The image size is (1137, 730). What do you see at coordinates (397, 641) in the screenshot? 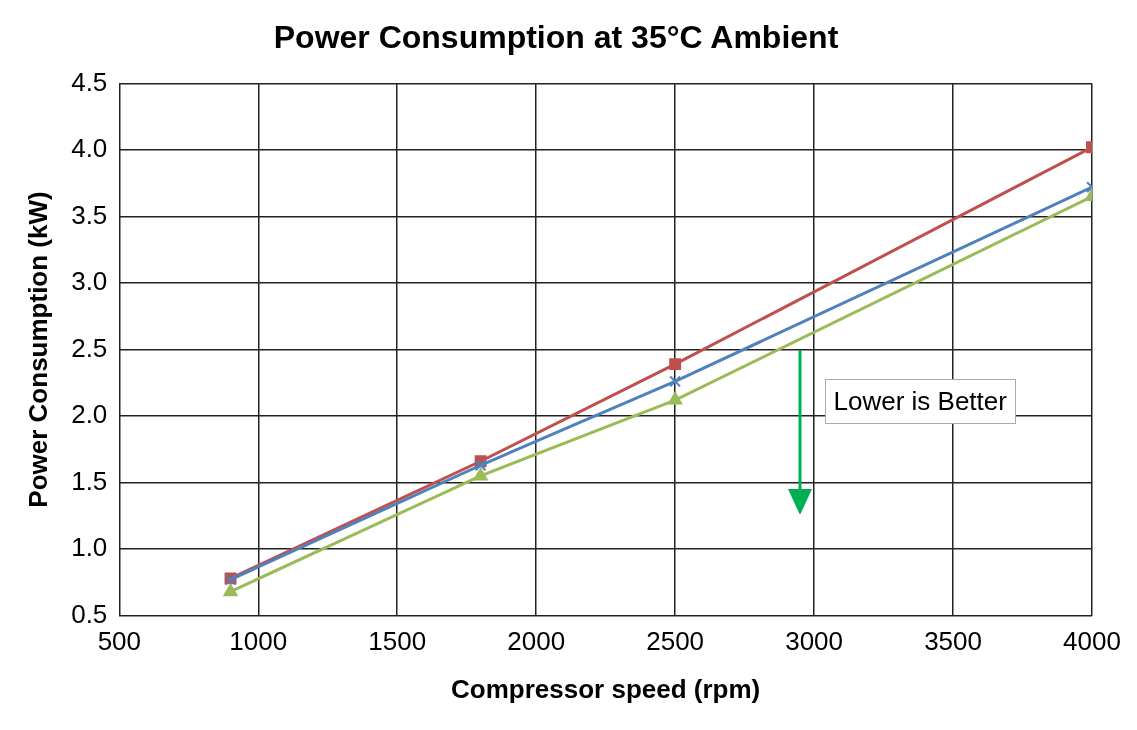
I see `x-tick-label: 1500` at bounding box center [397, 641].